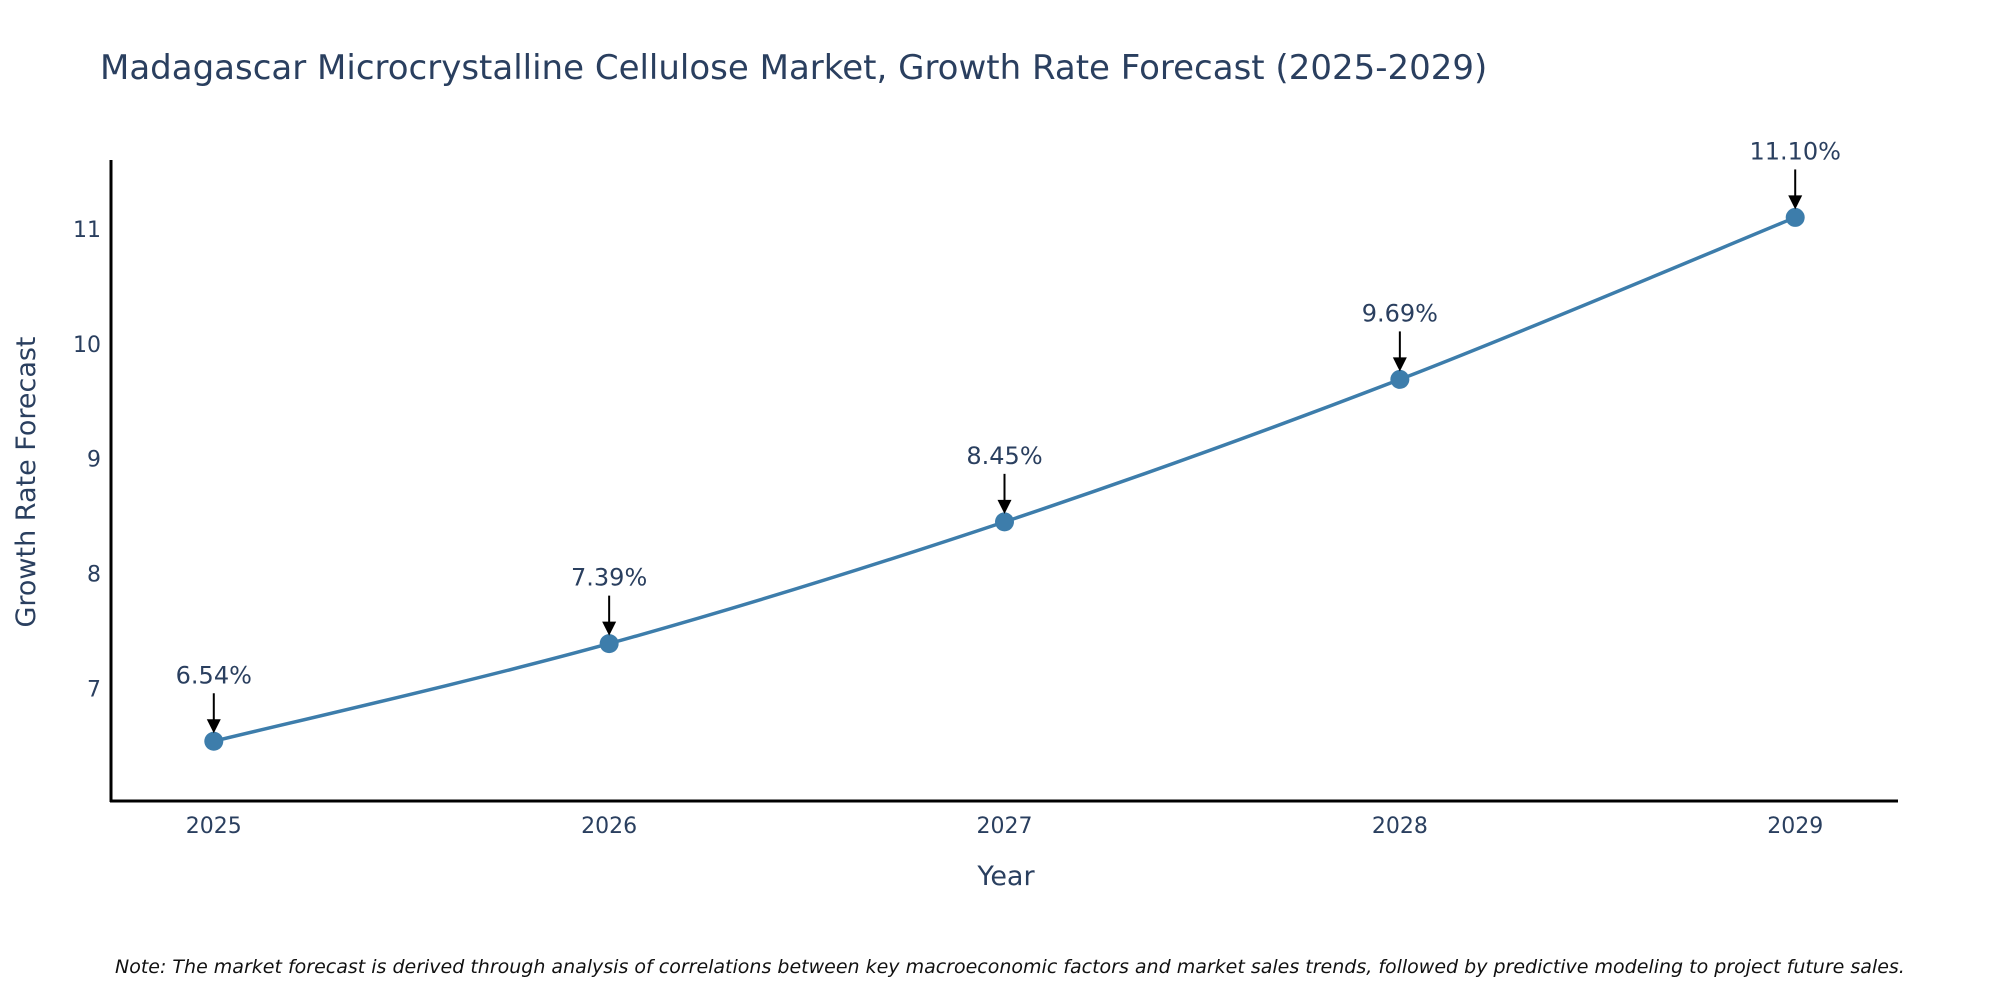 The width and height of the screenshot is (2000, 1000). I want to click on data-label: 7.39%, so click(609, 578).